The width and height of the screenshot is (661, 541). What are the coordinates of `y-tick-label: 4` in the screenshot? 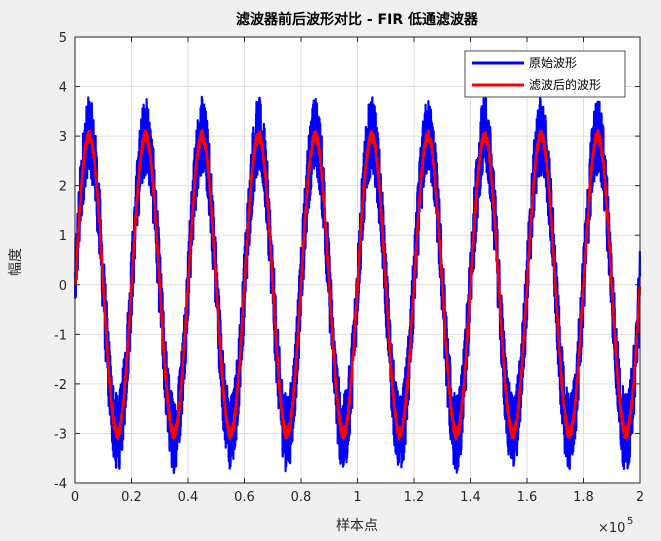 It's located at (63, 88).